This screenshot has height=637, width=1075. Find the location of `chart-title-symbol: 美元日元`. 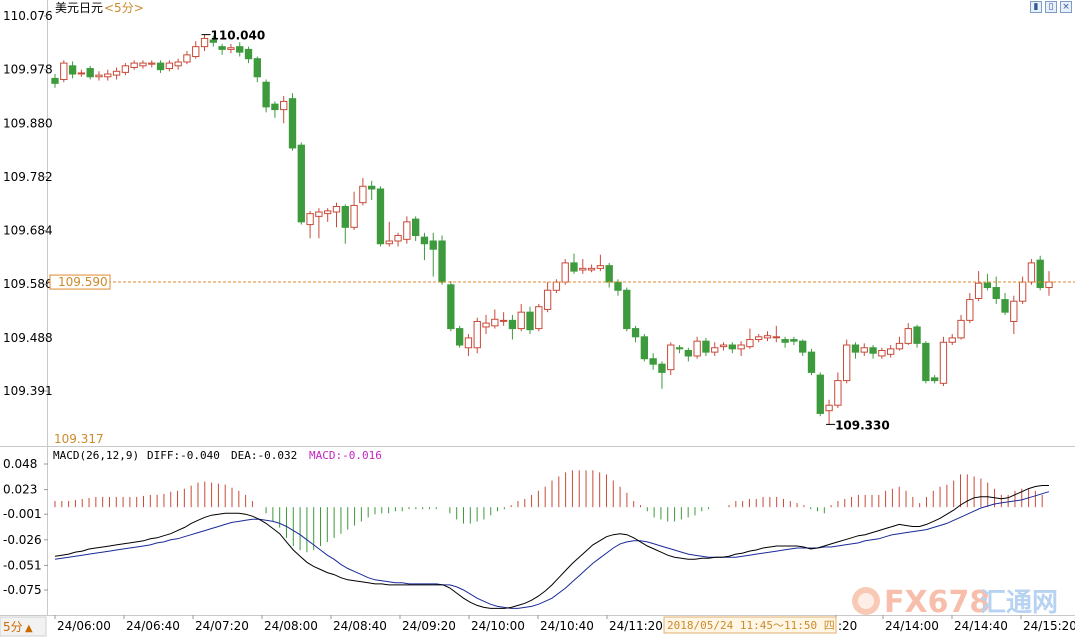

chart-title-symbol: 美元日元 is located at coordinates (79, 8).